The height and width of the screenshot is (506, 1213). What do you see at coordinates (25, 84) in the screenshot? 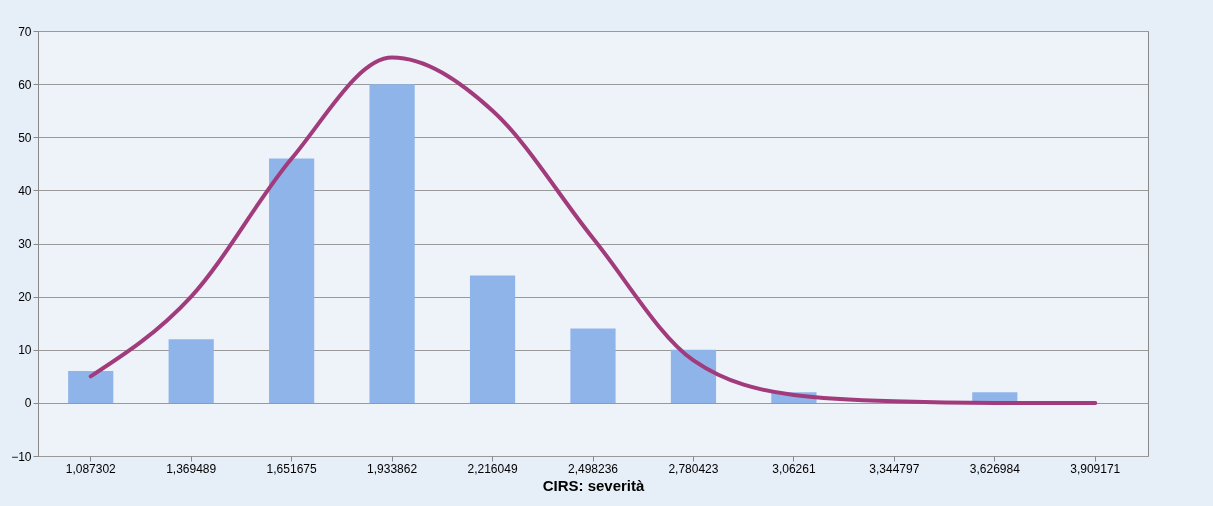
I see `y-tick-label: 60` at bounding box center [25, 84].